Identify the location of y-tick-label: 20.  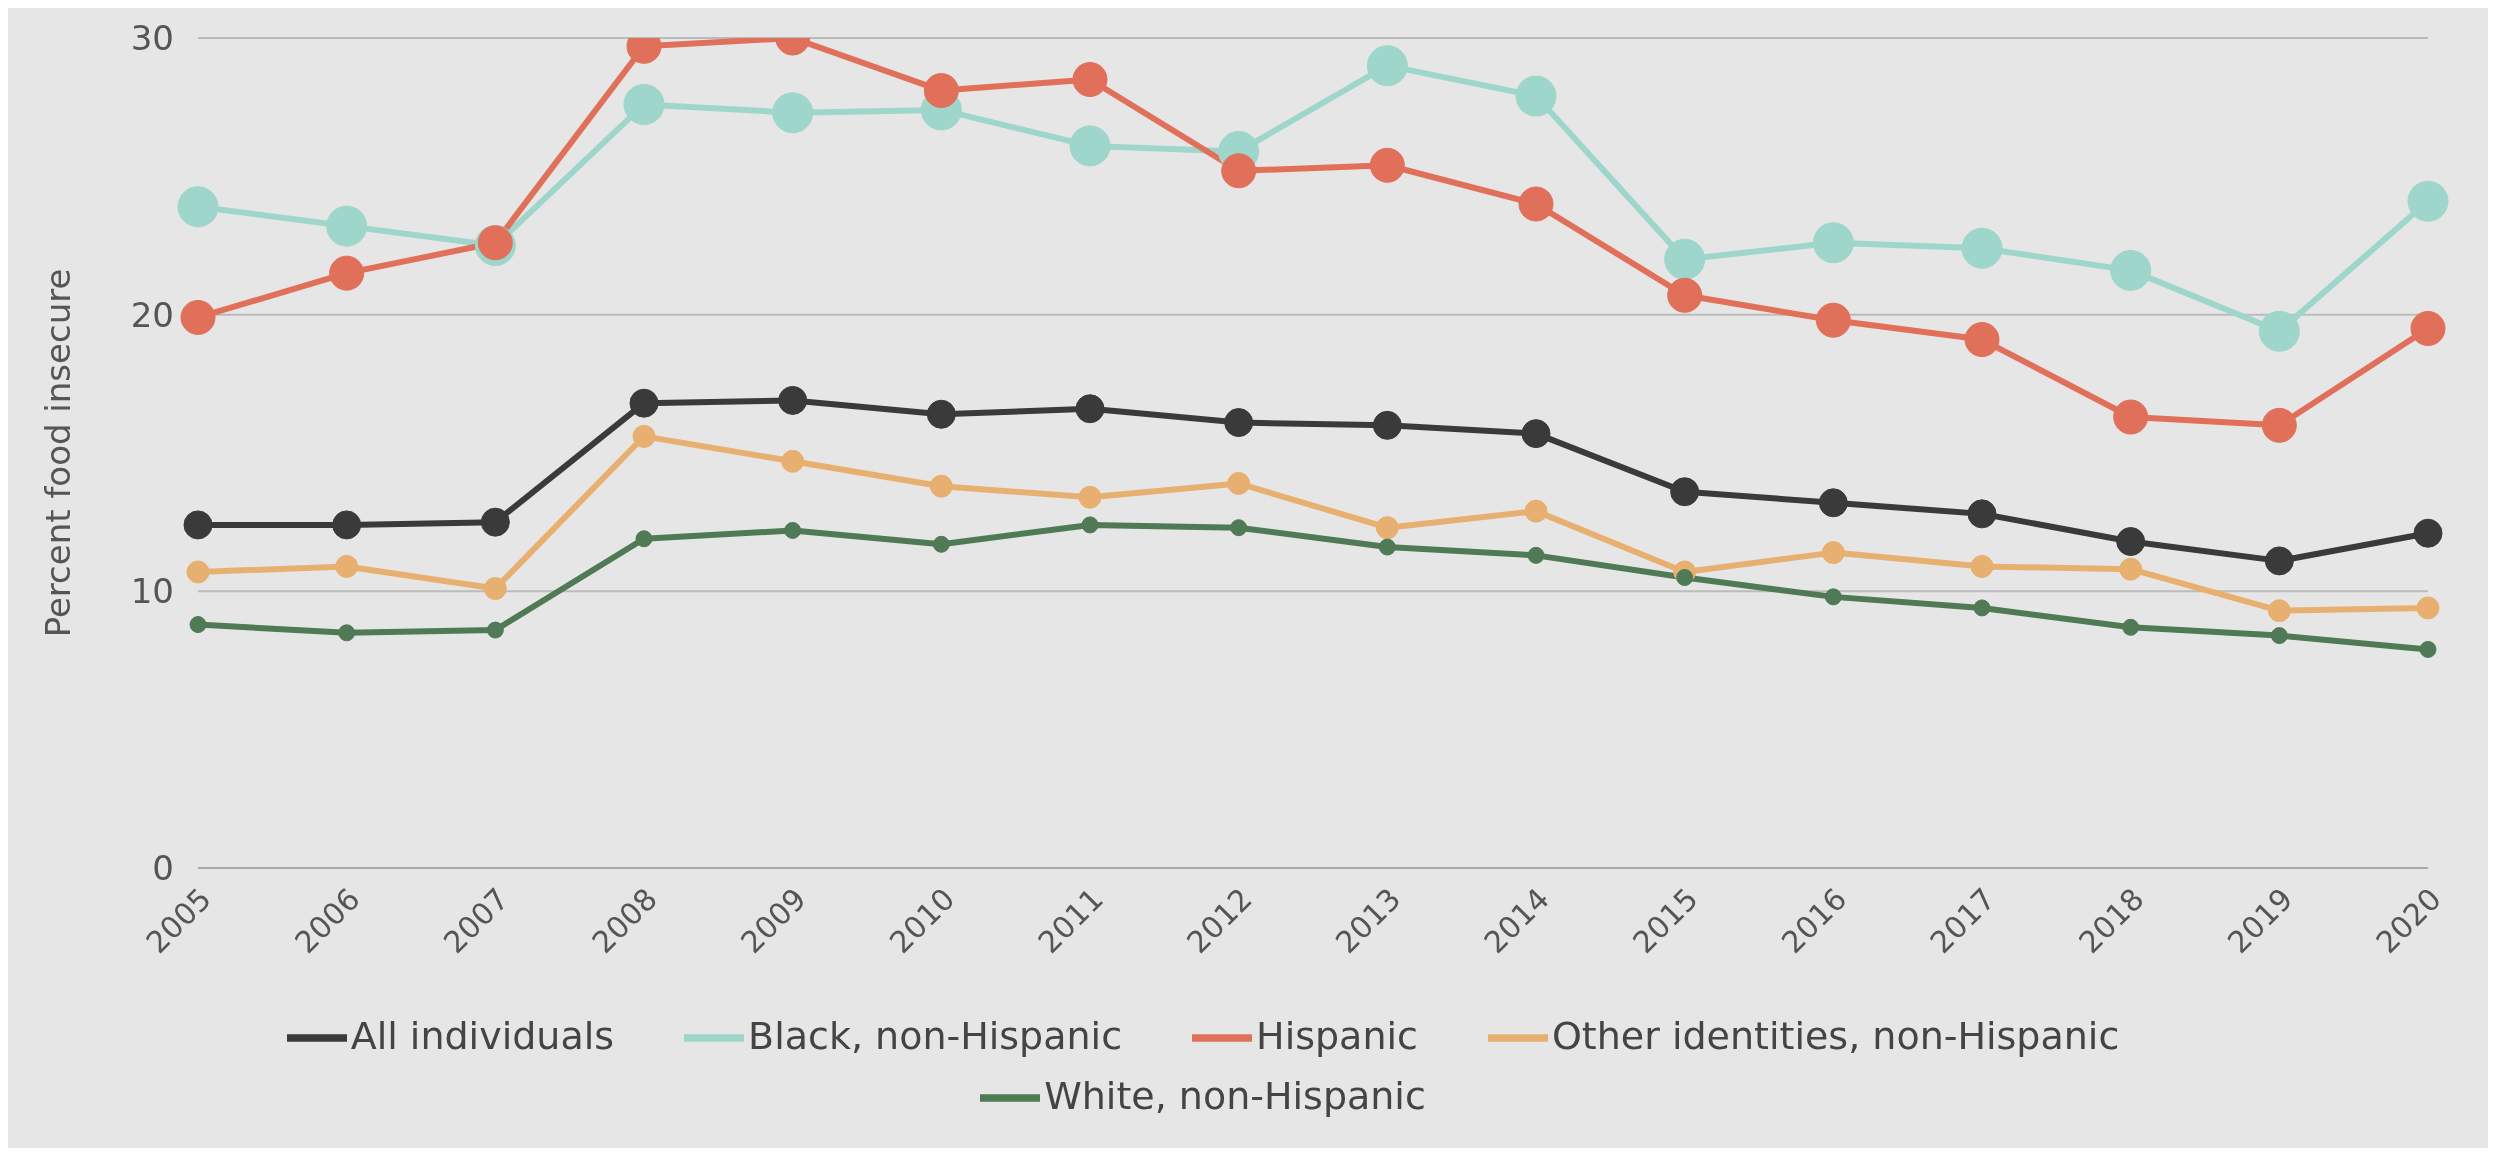
(152, 314).